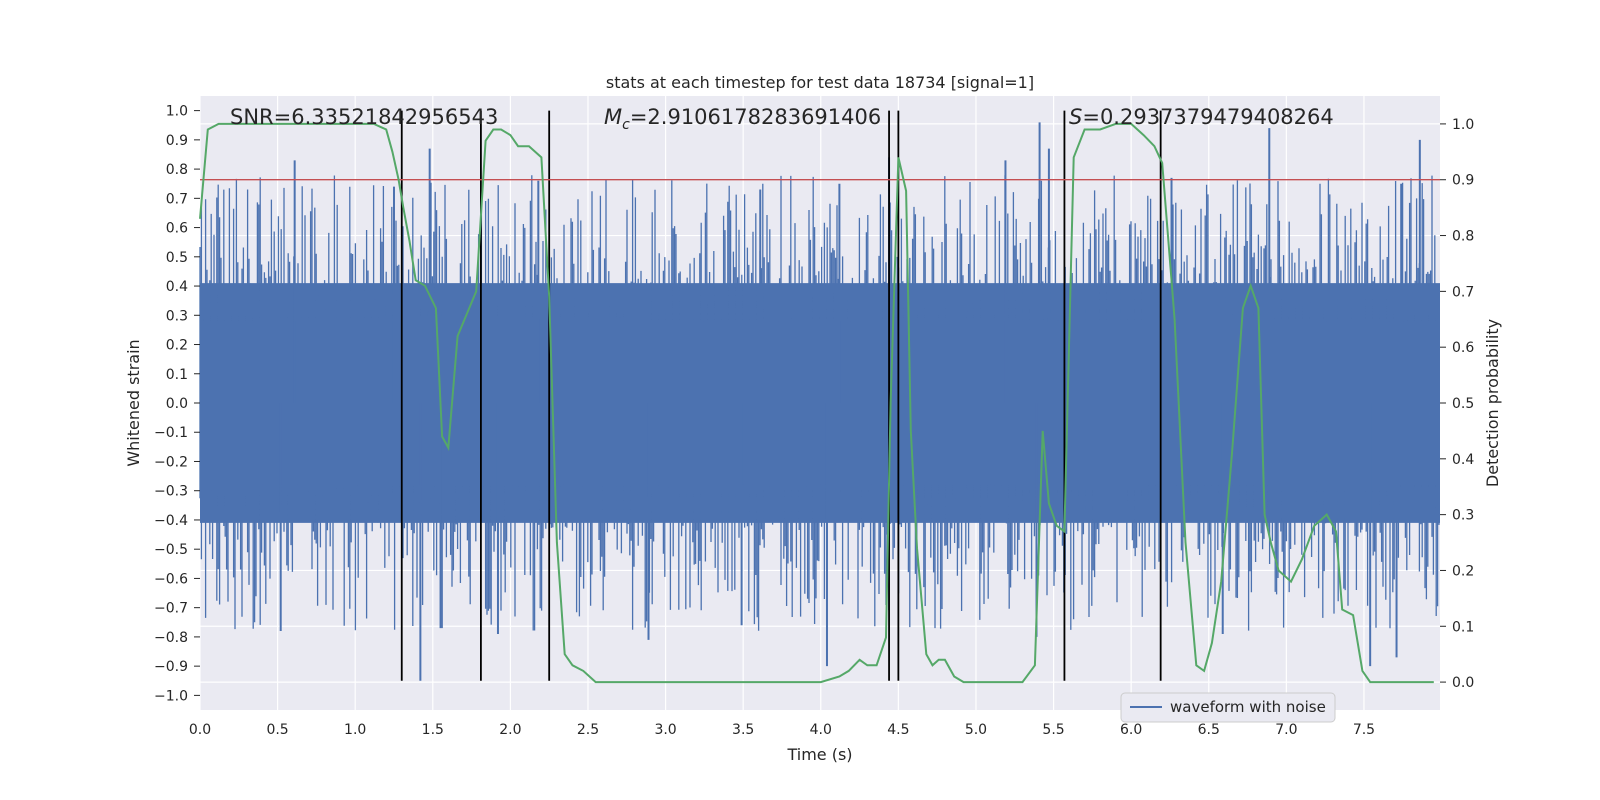  Describe the element at coordinates (1463, 516) in the screenshot. I see `y-right-tick-label: 0.3` at that location.